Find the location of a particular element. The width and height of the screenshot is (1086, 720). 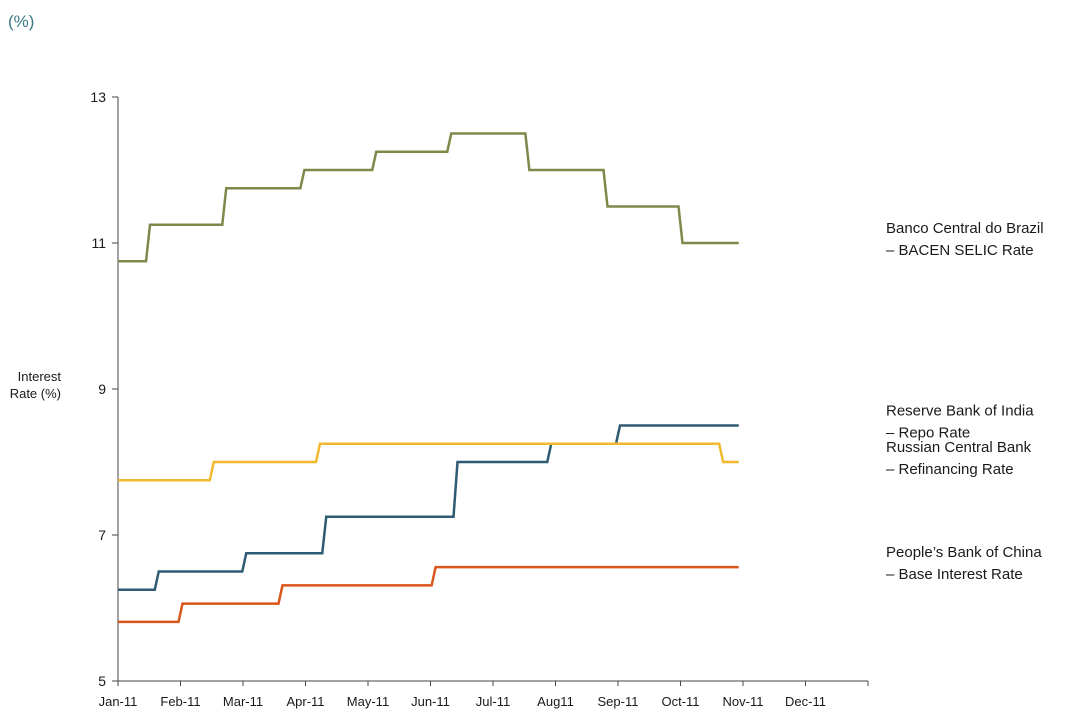

y-tick-label: 5 is located at coordinates (102, 681).